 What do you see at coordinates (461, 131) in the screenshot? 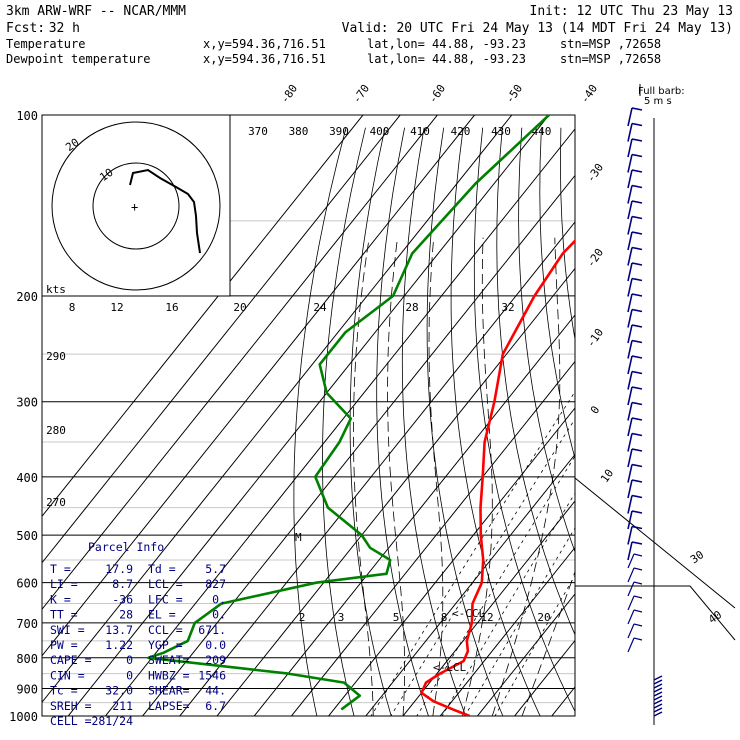
I see `theta-label: 420` at bounding box center [461, 131].